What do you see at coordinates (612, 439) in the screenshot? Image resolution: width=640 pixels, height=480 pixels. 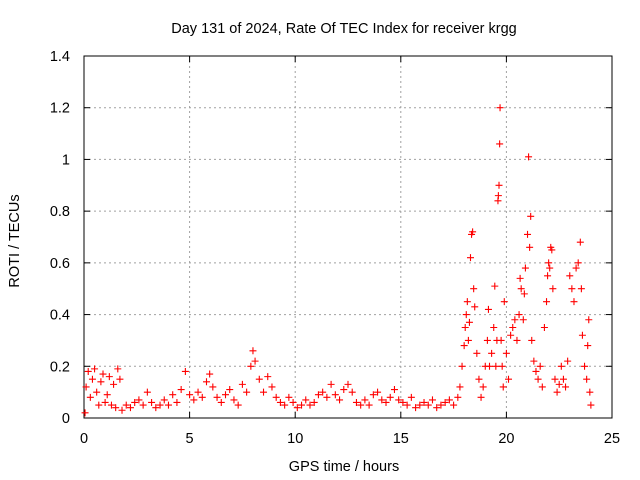 I see `x-tick-label: 25` at bounding box center [612, 439].